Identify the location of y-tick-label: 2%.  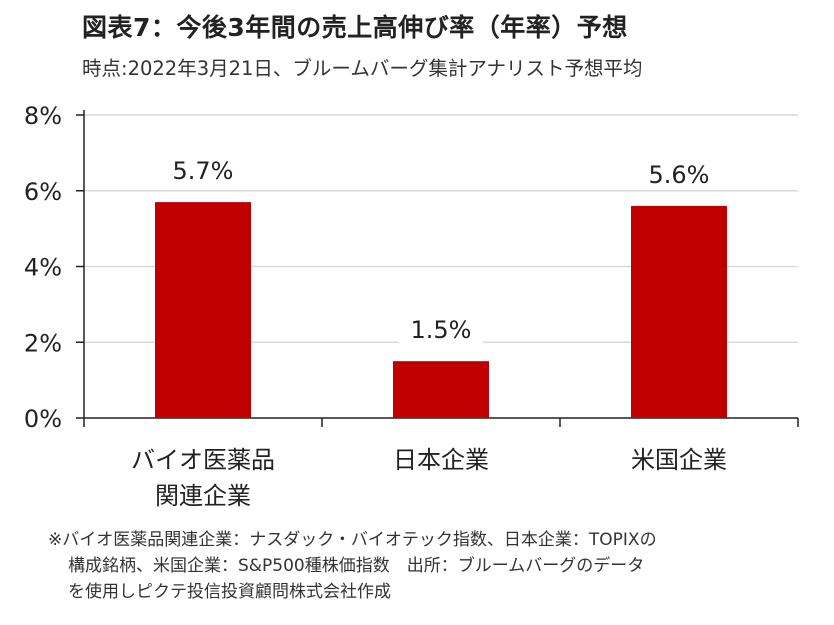
(43, 343).